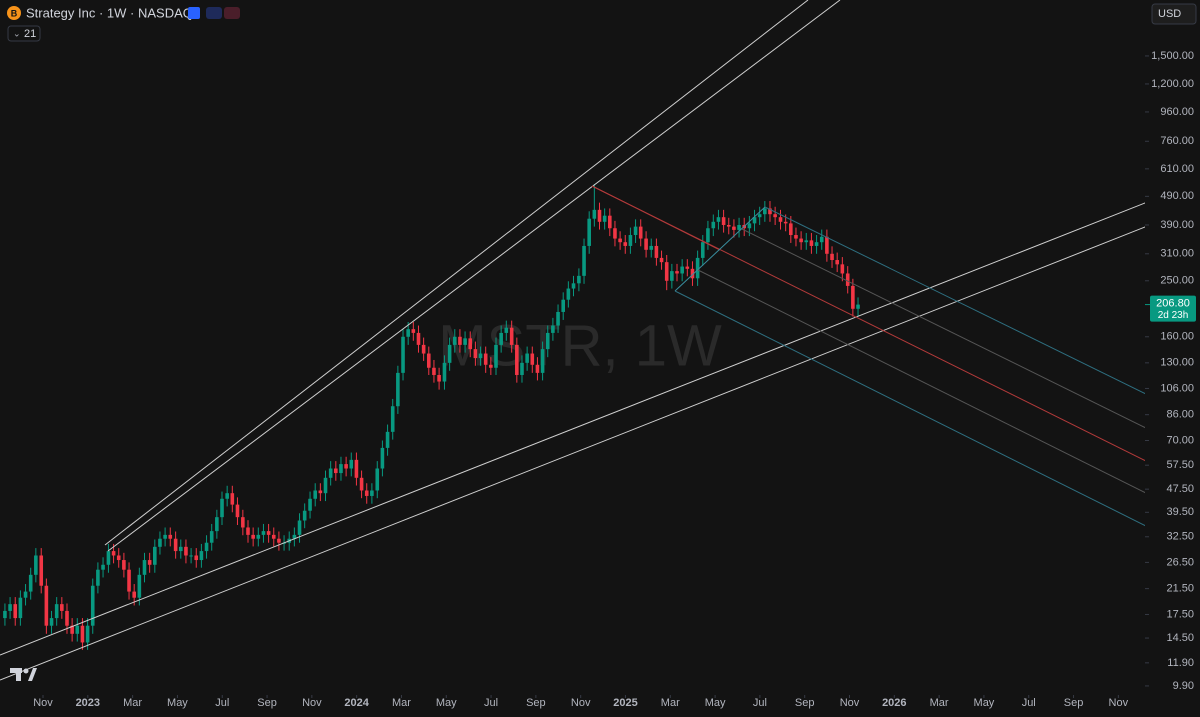 This screenshot has height=717, width=1200. I want to click on x-tick-label: Jul, so click(491, 703).